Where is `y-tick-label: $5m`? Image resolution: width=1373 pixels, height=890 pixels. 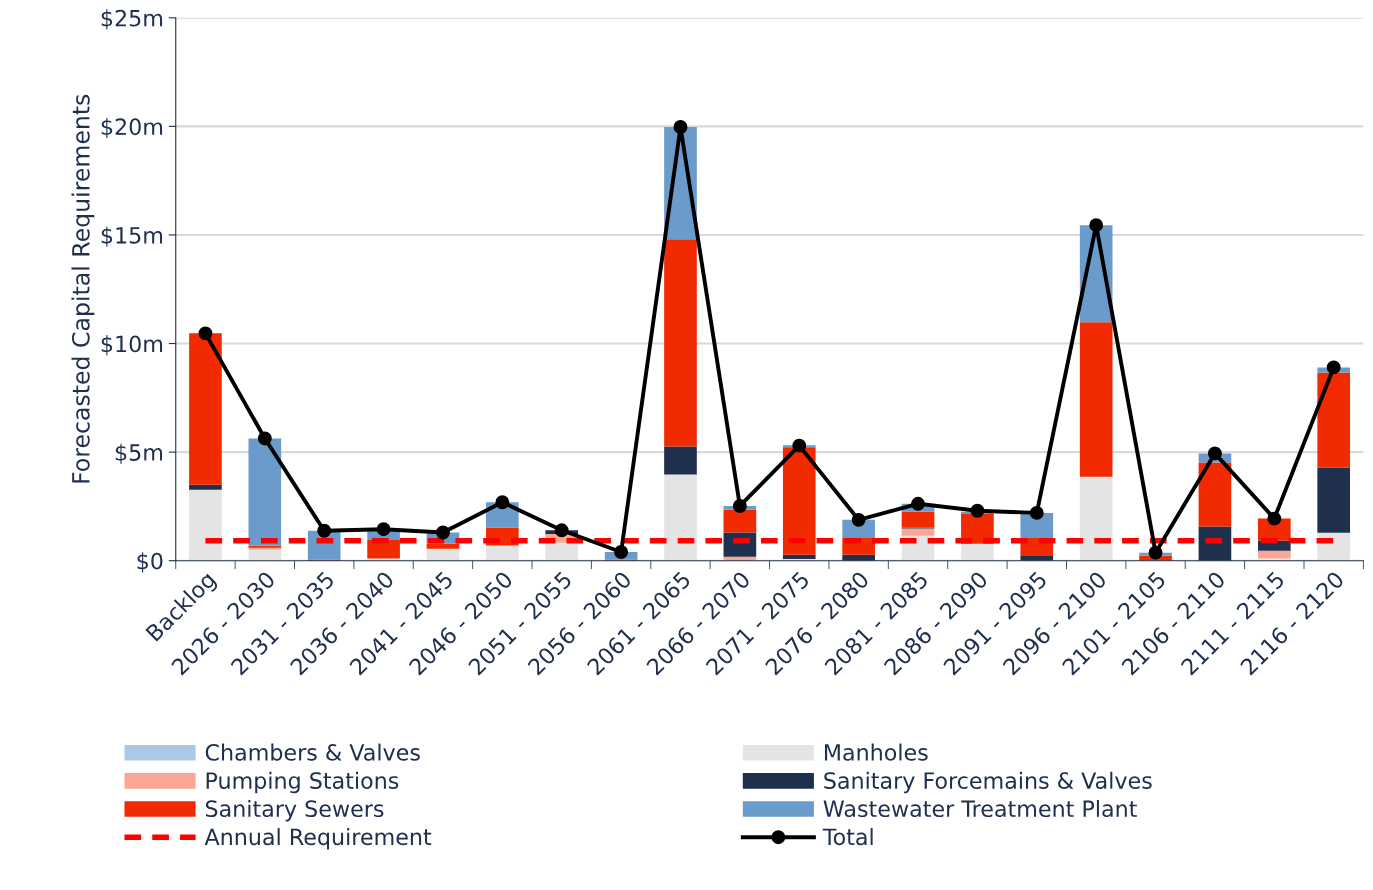 y-tick-label: $5m is located at coordinates (139, 453).